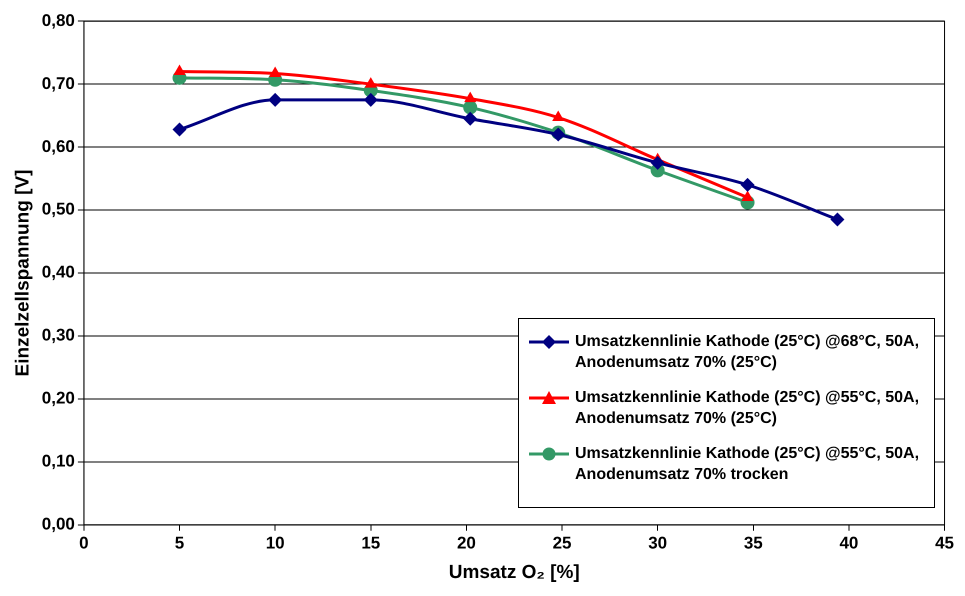  What do you see at coordinates (58, 461) in the screenshot?
I see `y-tick-label: 0,10` at bounding box center [58, 461].